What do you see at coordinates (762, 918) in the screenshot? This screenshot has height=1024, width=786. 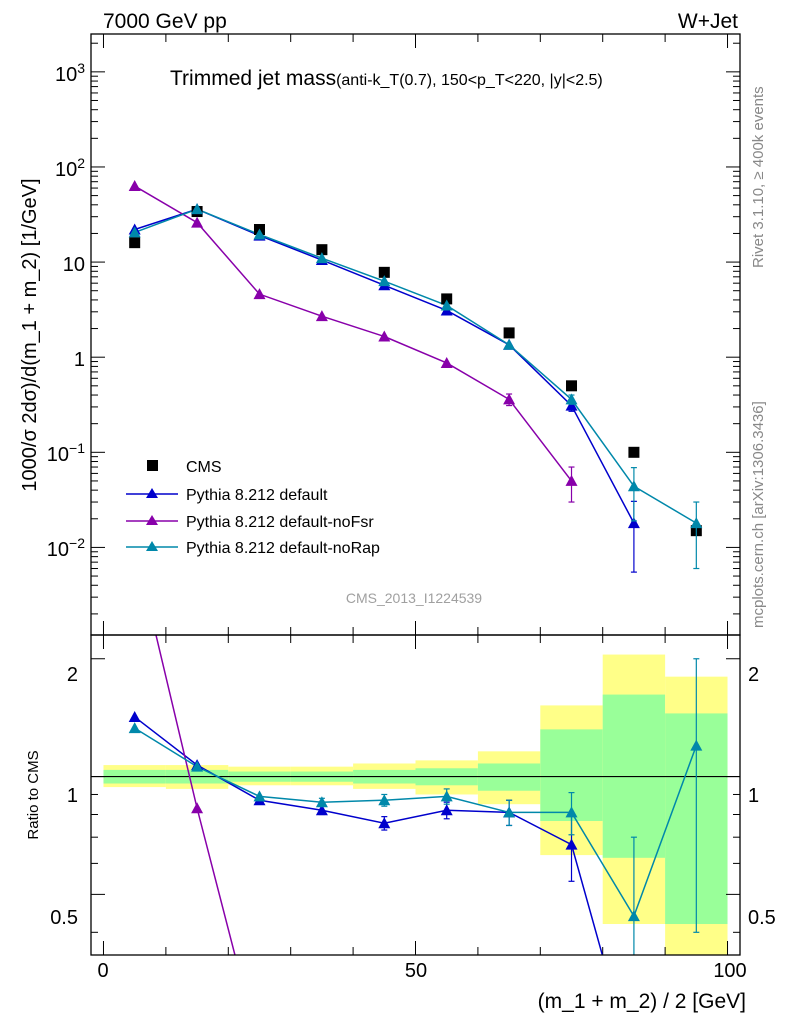 I see `ratio-ytick-0.5-right: 0.5` at bounding box center [762, 918].